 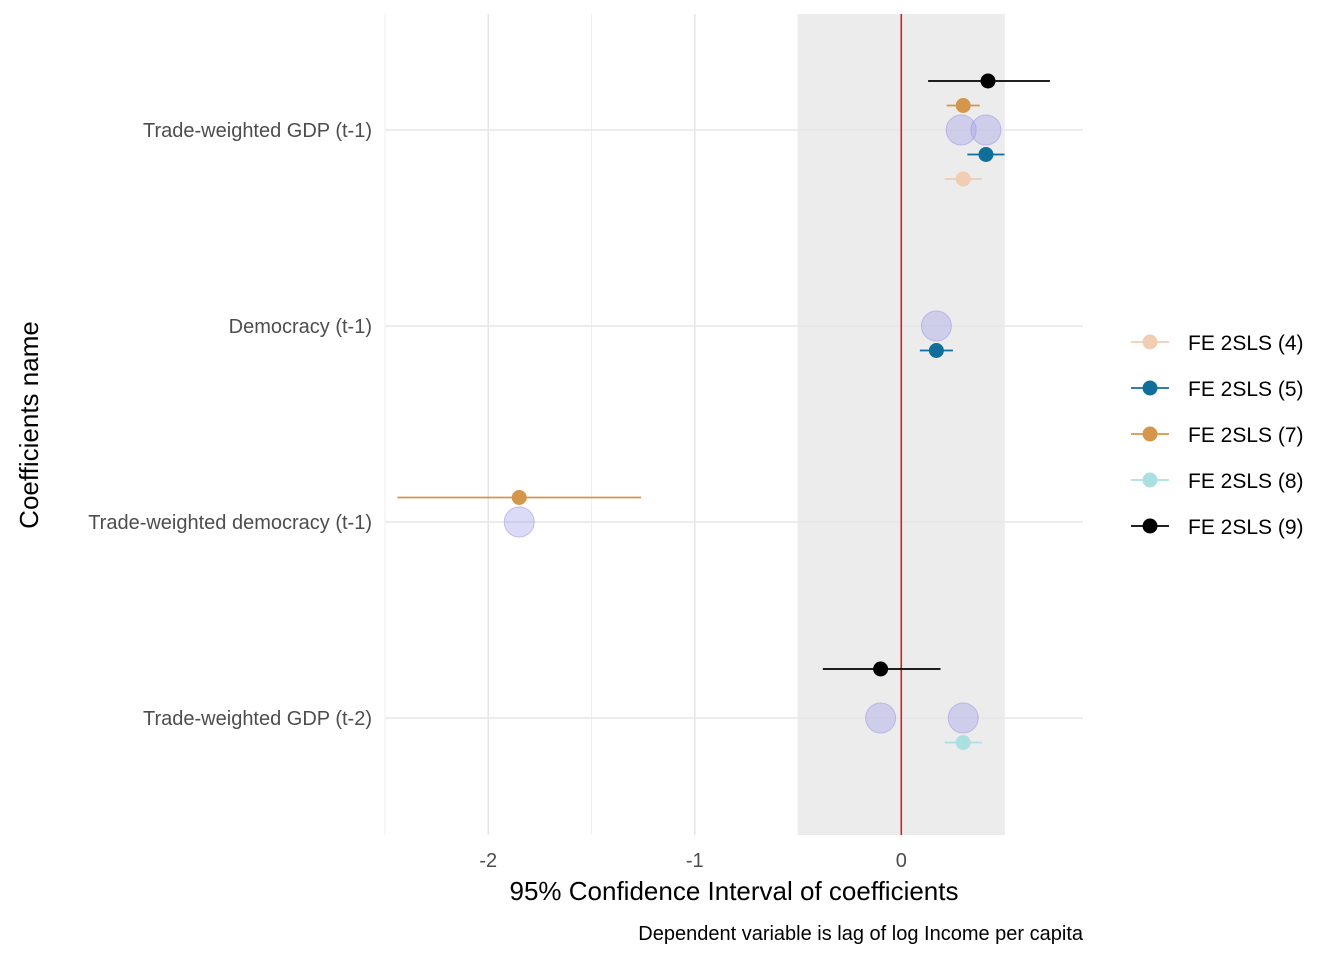 I want to click on y-tick-label: Trade-weighted GDP (t-2), so click(x=257, y=719).